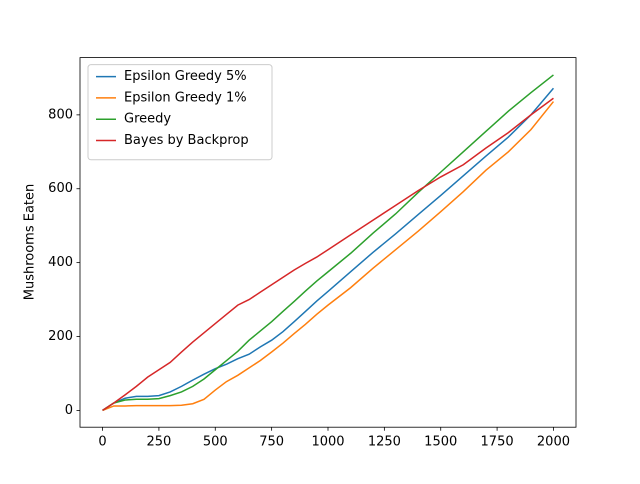 Image resolution: width=640 pixels, height=484 pixels. I want to click on x-tick-label: 1000, so click(327, 442).